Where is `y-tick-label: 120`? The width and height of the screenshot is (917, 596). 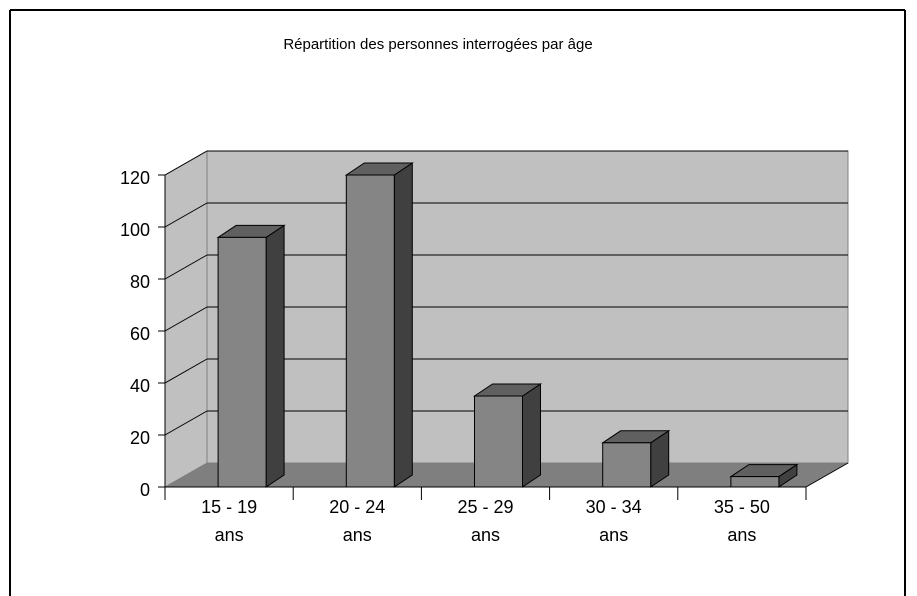
y-tick-label: 120 is located at coordinates (135, 178).